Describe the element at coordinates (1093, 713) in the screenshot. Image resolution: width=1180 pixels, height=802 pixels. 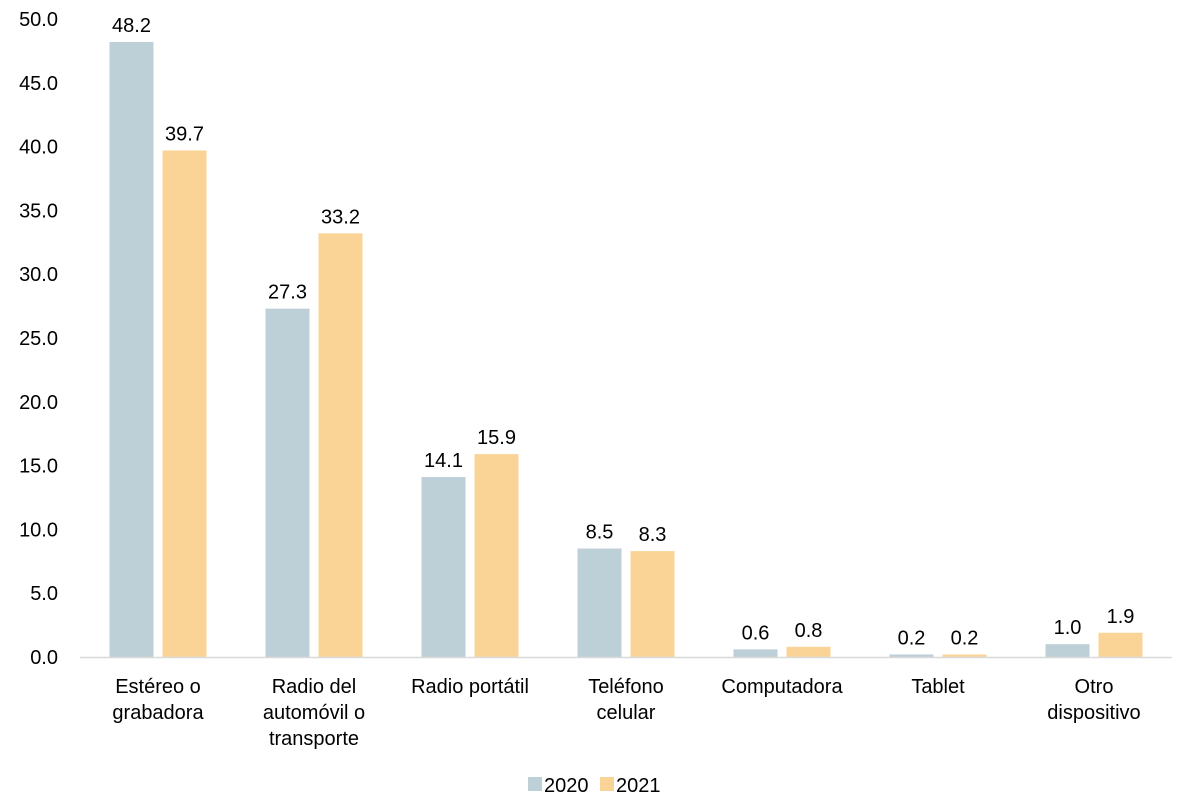
I see `category-label: dispositivo` at that location.